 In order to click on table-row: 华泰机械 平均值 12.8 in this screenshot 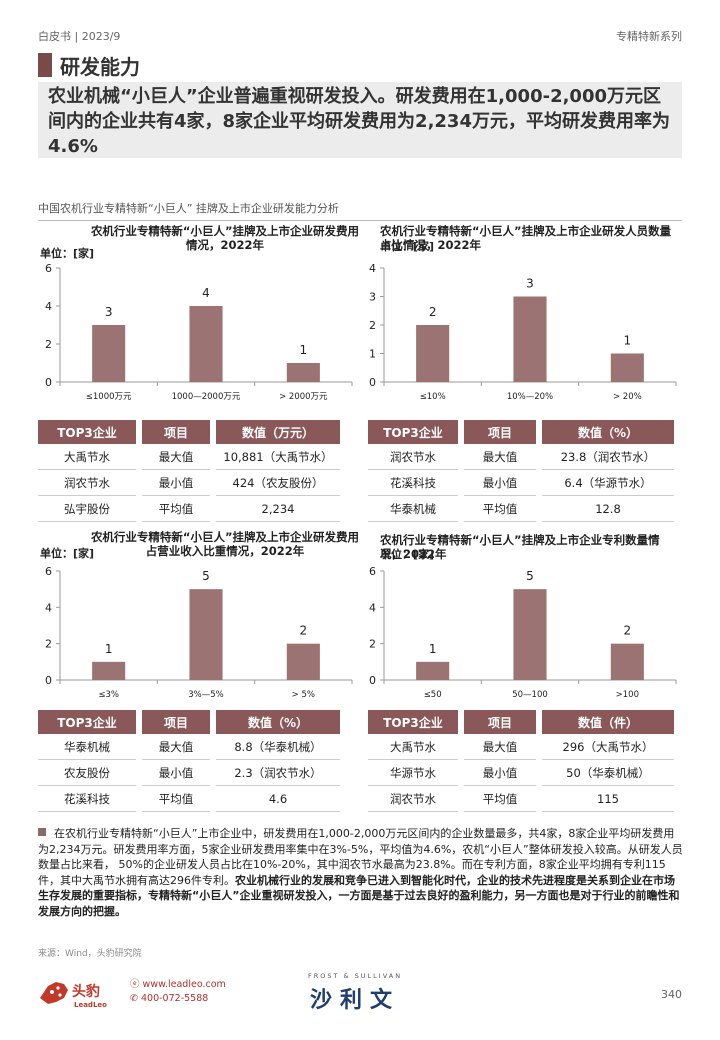, I will do `click(521, 509)`.